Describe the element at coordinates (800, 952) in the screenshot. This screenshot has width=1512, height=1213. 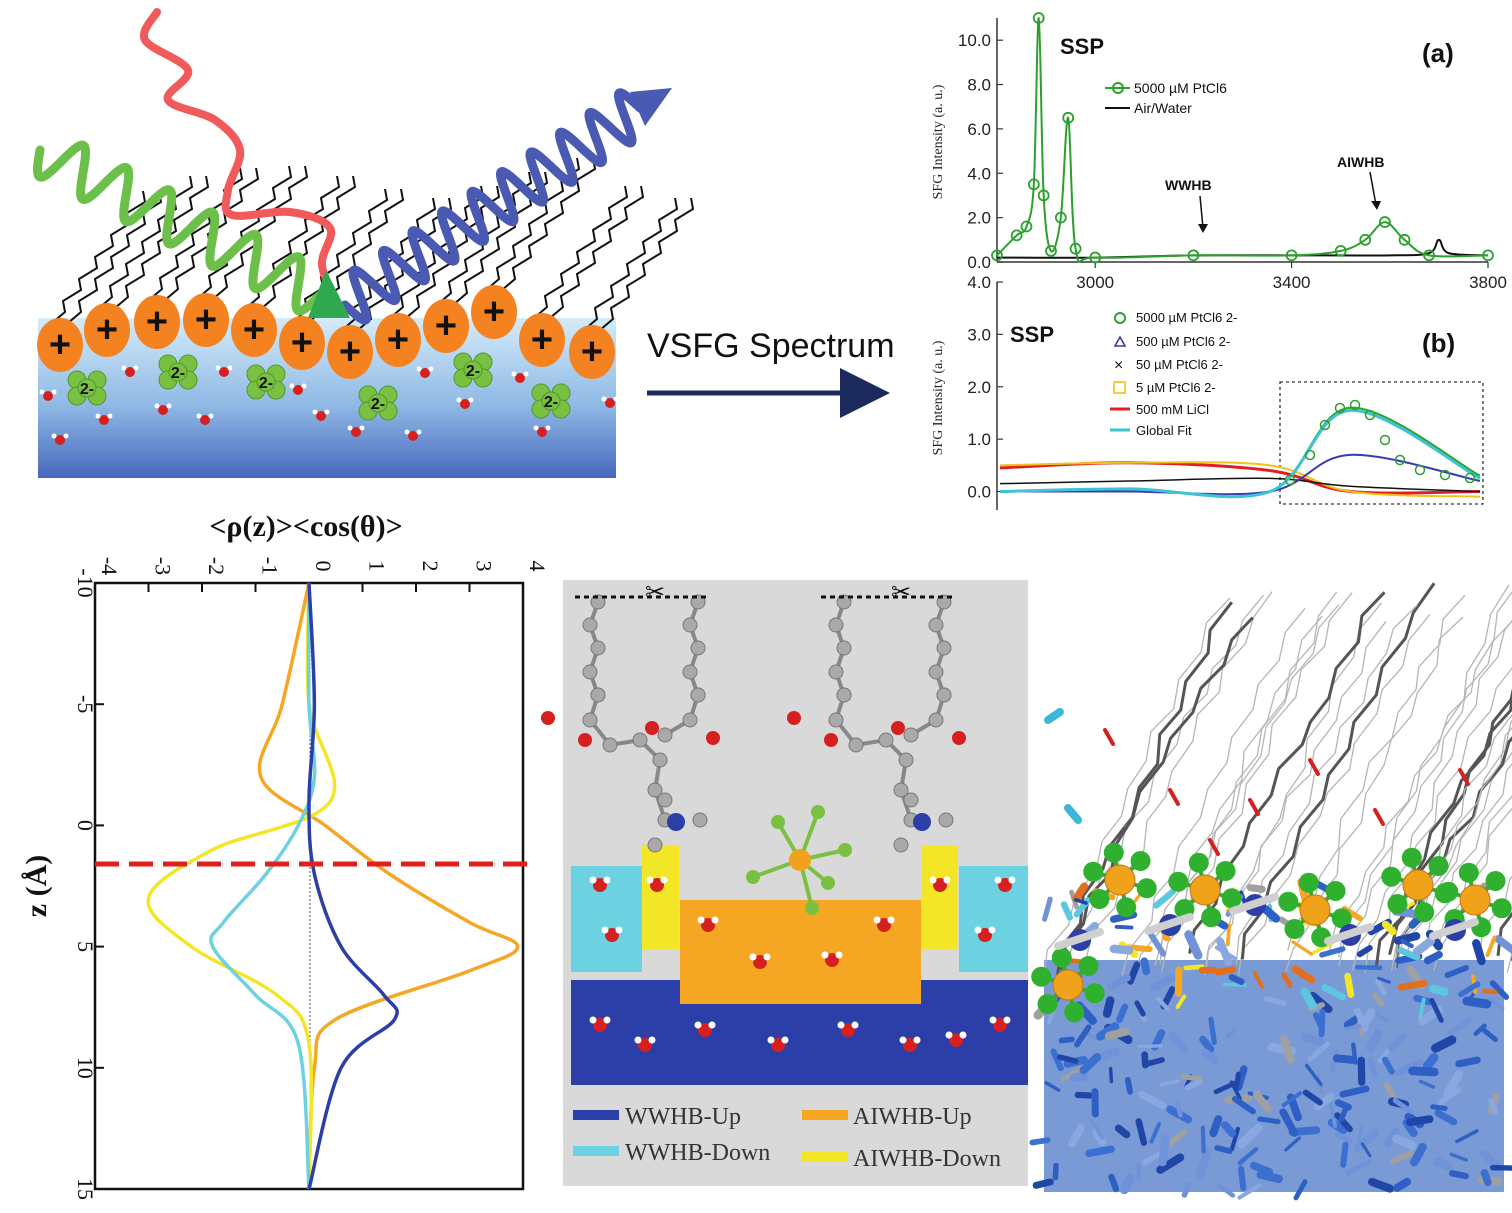
I see `aiwhb-up-layer` at that location.